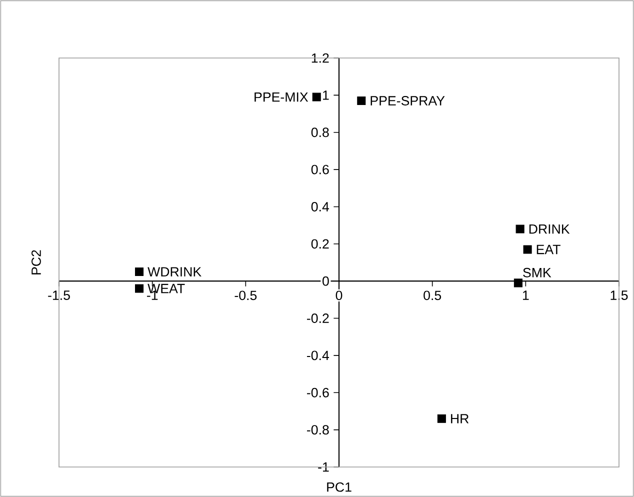 Image resolution: width=634 pixels, height=497 pixels. Describe the element at coordinates (460, 419) in the screenshot. I see `annotation: HR` at that location.